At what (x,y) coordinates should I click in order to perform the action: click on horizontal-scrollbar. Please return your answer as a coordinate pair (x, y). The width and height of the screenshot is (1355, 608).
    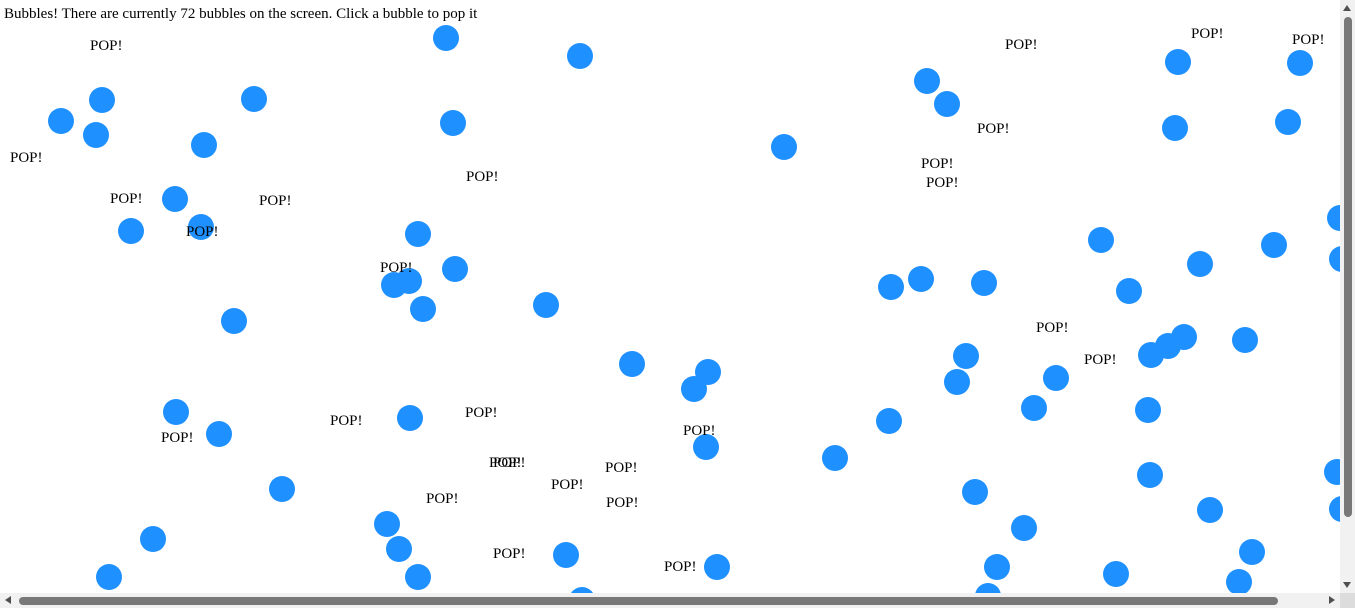
    Looking at the image, I should click on (670, 600).